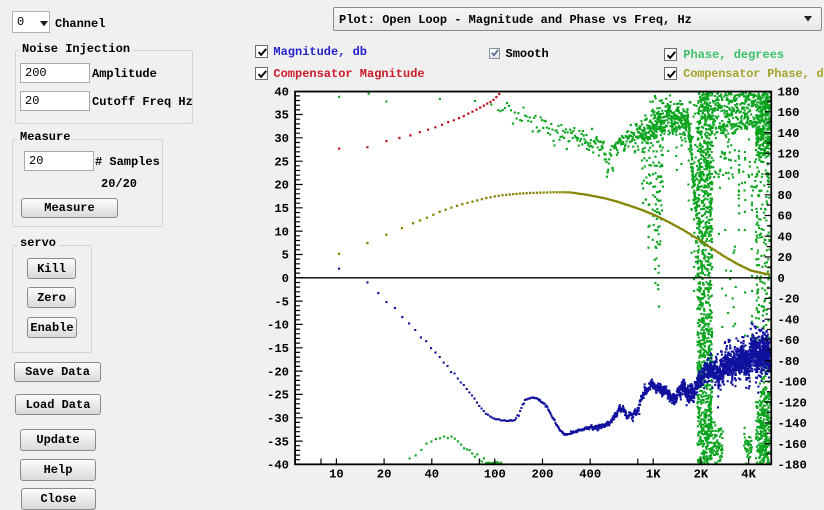 The height and width of the screenshot is (510, 824). What do you see at coordinates (792, 383) in the screenshot?
I see `svg-text: -100` at bounding box center [792, 383].